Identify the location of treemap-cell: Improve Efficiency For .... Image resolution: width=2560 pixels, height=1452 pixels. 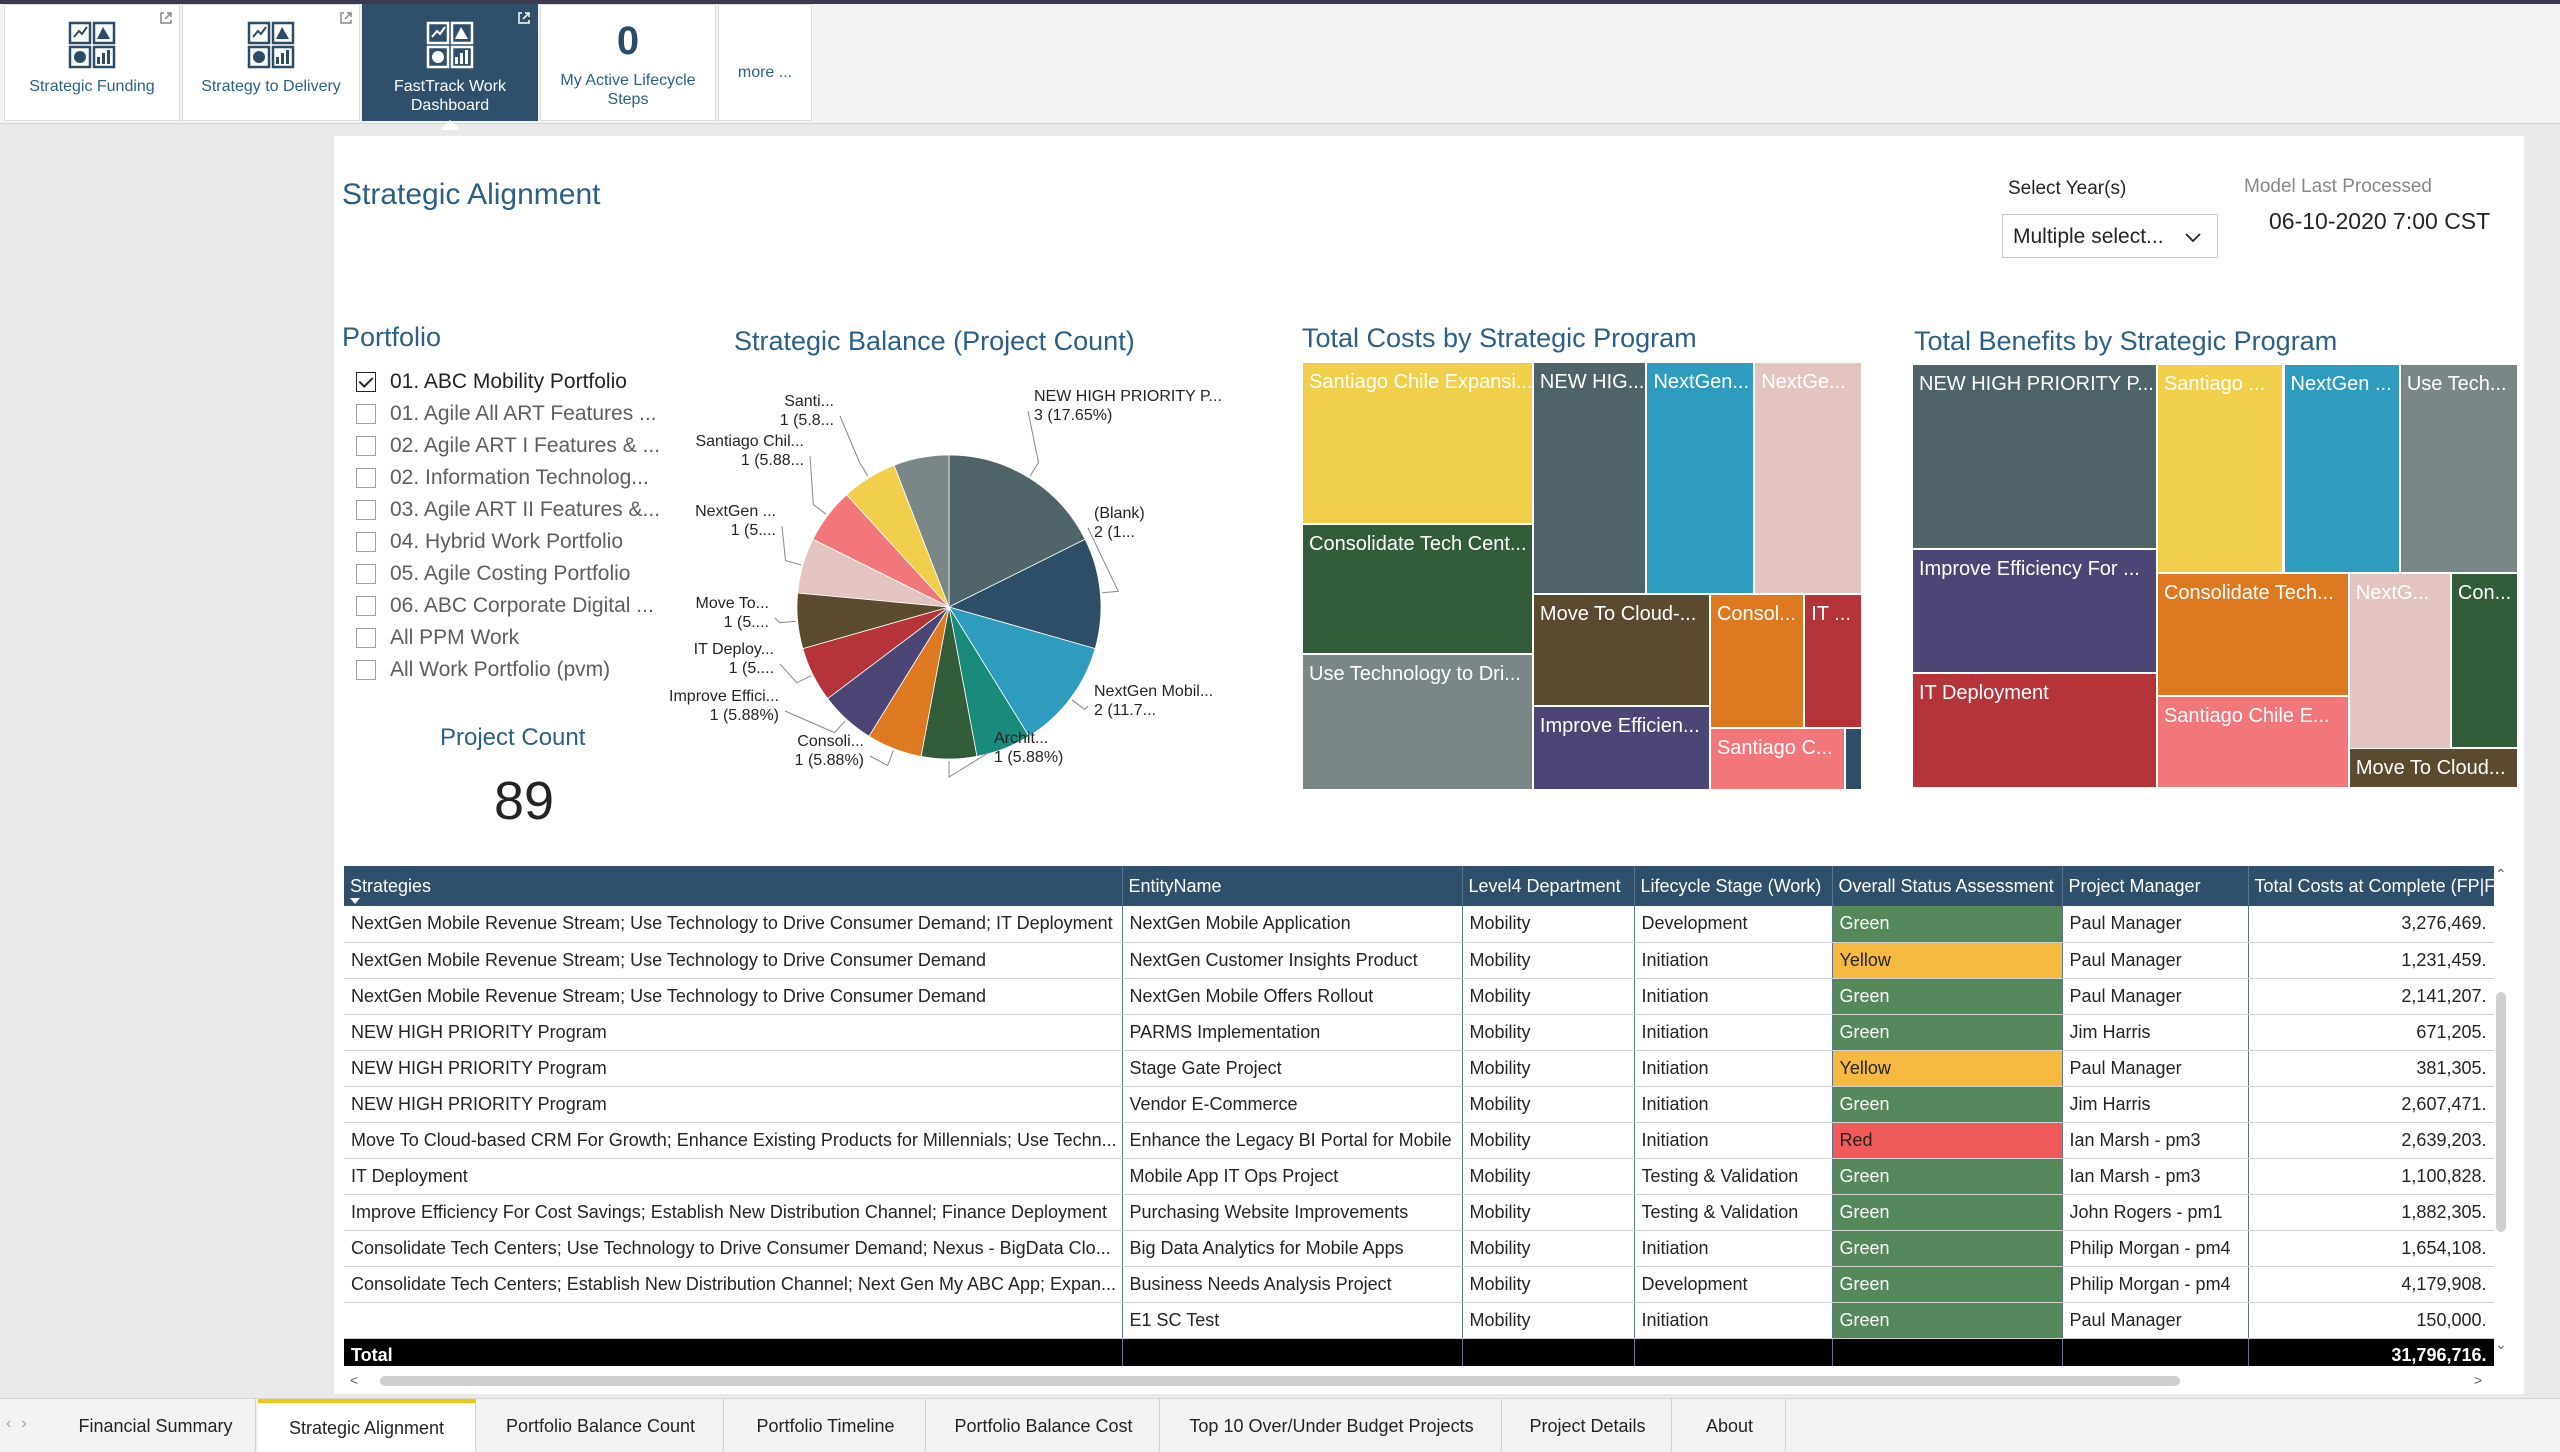
(2034, 611).